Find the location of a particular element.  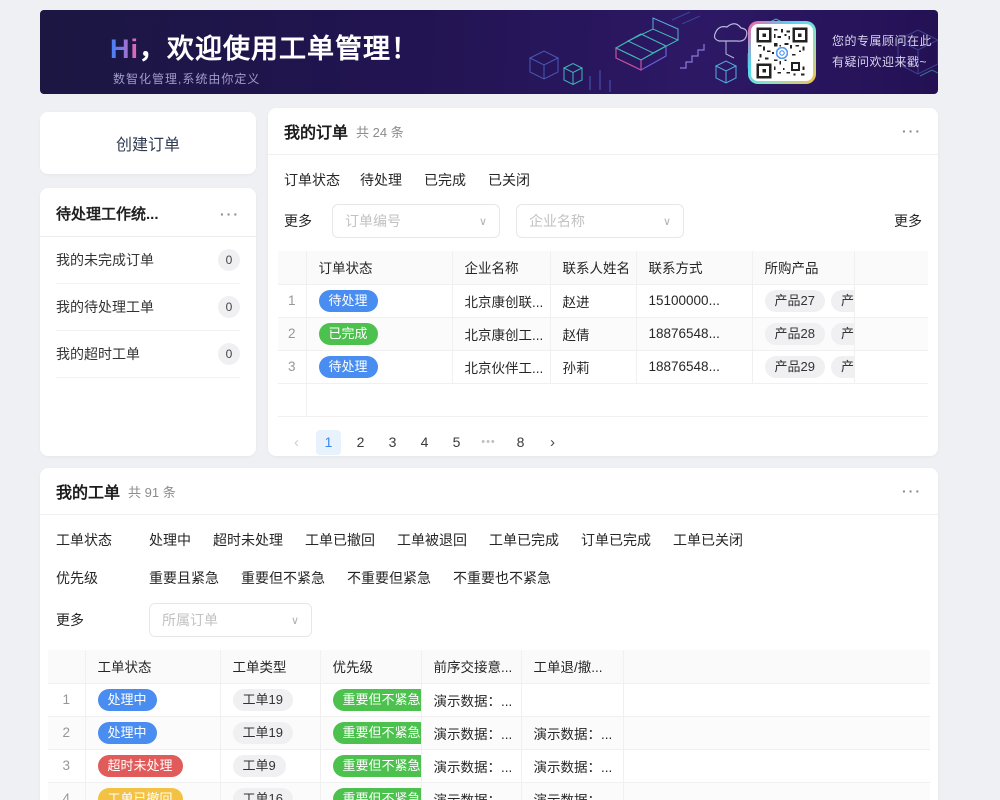

order-status-filter-row: 订单状态 待处理 已完成 已关闭 is located at coordinates (603, 180).